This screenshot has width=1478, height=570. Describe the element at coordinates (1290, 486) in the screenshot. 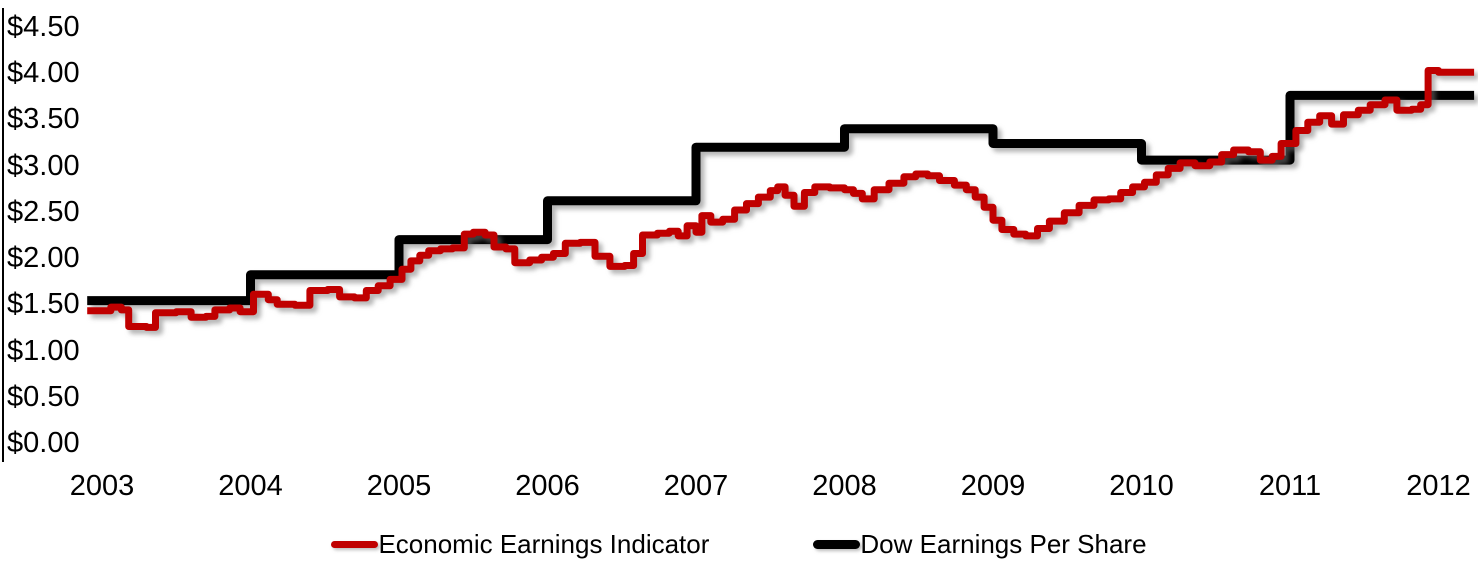

I see `x-tick-label: 2011` at that location.